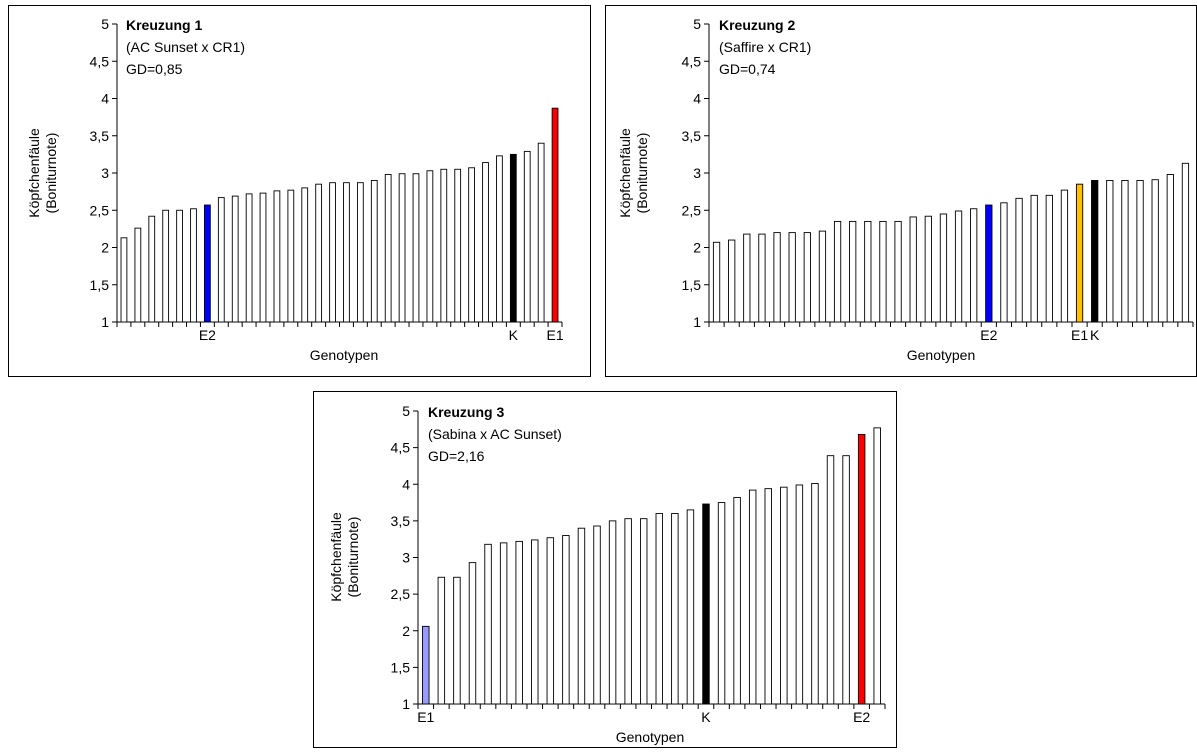 This screenshot has height=753, width=1197. I want to click on y-tick-label: 2,5, so click(100, 210).